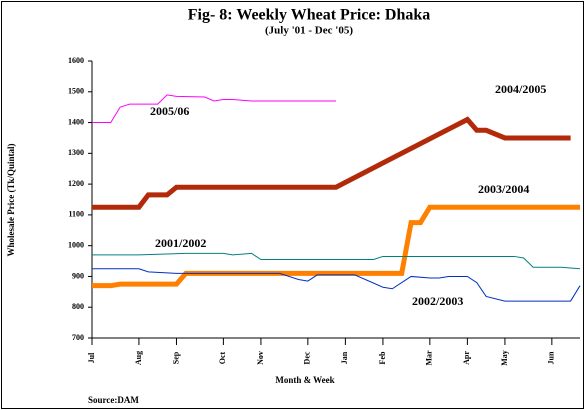 This screenshot has height=410, width=585. What do you see at coordinates (222, 357) in the screenshot?
I see `x-tick-label: Oct` at bounding box center [222, 357].